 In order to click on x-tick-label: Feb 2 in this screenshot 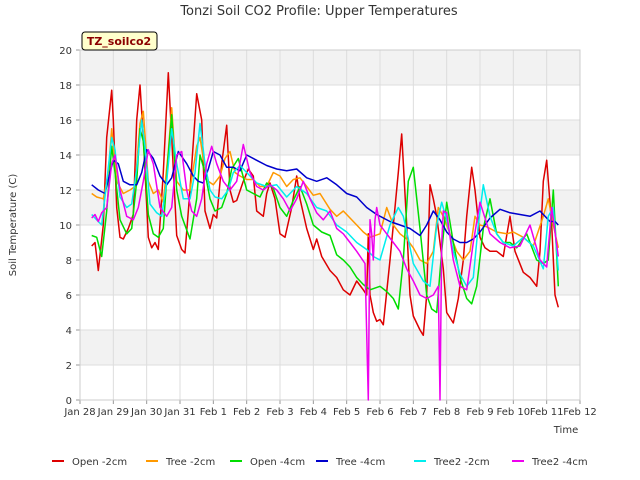, I will do `click(246, 412)`.